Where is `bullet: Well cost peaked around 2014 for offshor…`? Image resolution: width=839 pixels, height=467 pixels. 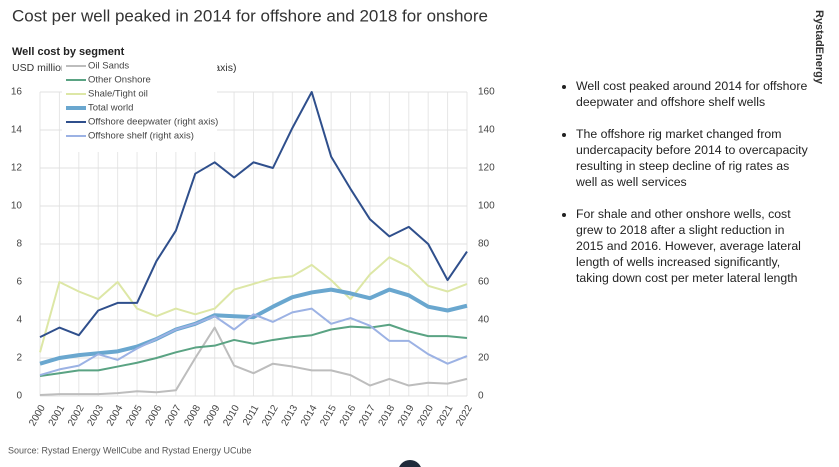 bullet: Well cost peaked around 2014 for offshor… is located at coordinates (692, 94).